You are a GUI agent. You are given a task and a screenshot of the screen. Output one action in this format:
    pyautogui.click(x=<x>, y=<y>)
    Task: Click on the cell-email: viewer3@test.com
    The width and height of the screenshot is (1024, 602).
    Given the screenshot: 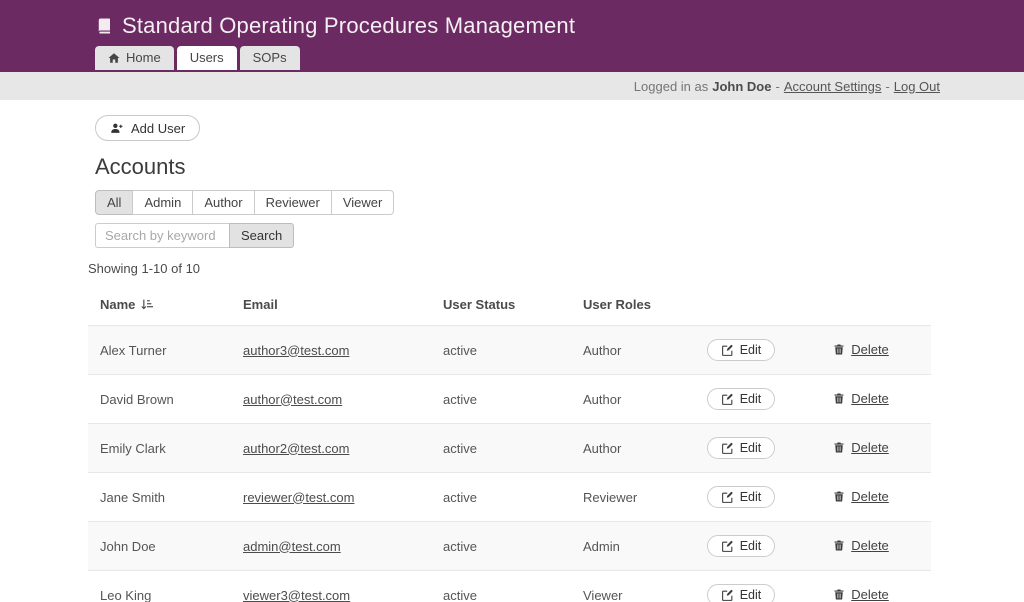 What is the action you would take?
    pyautogui.click(x=331, y=586)
    